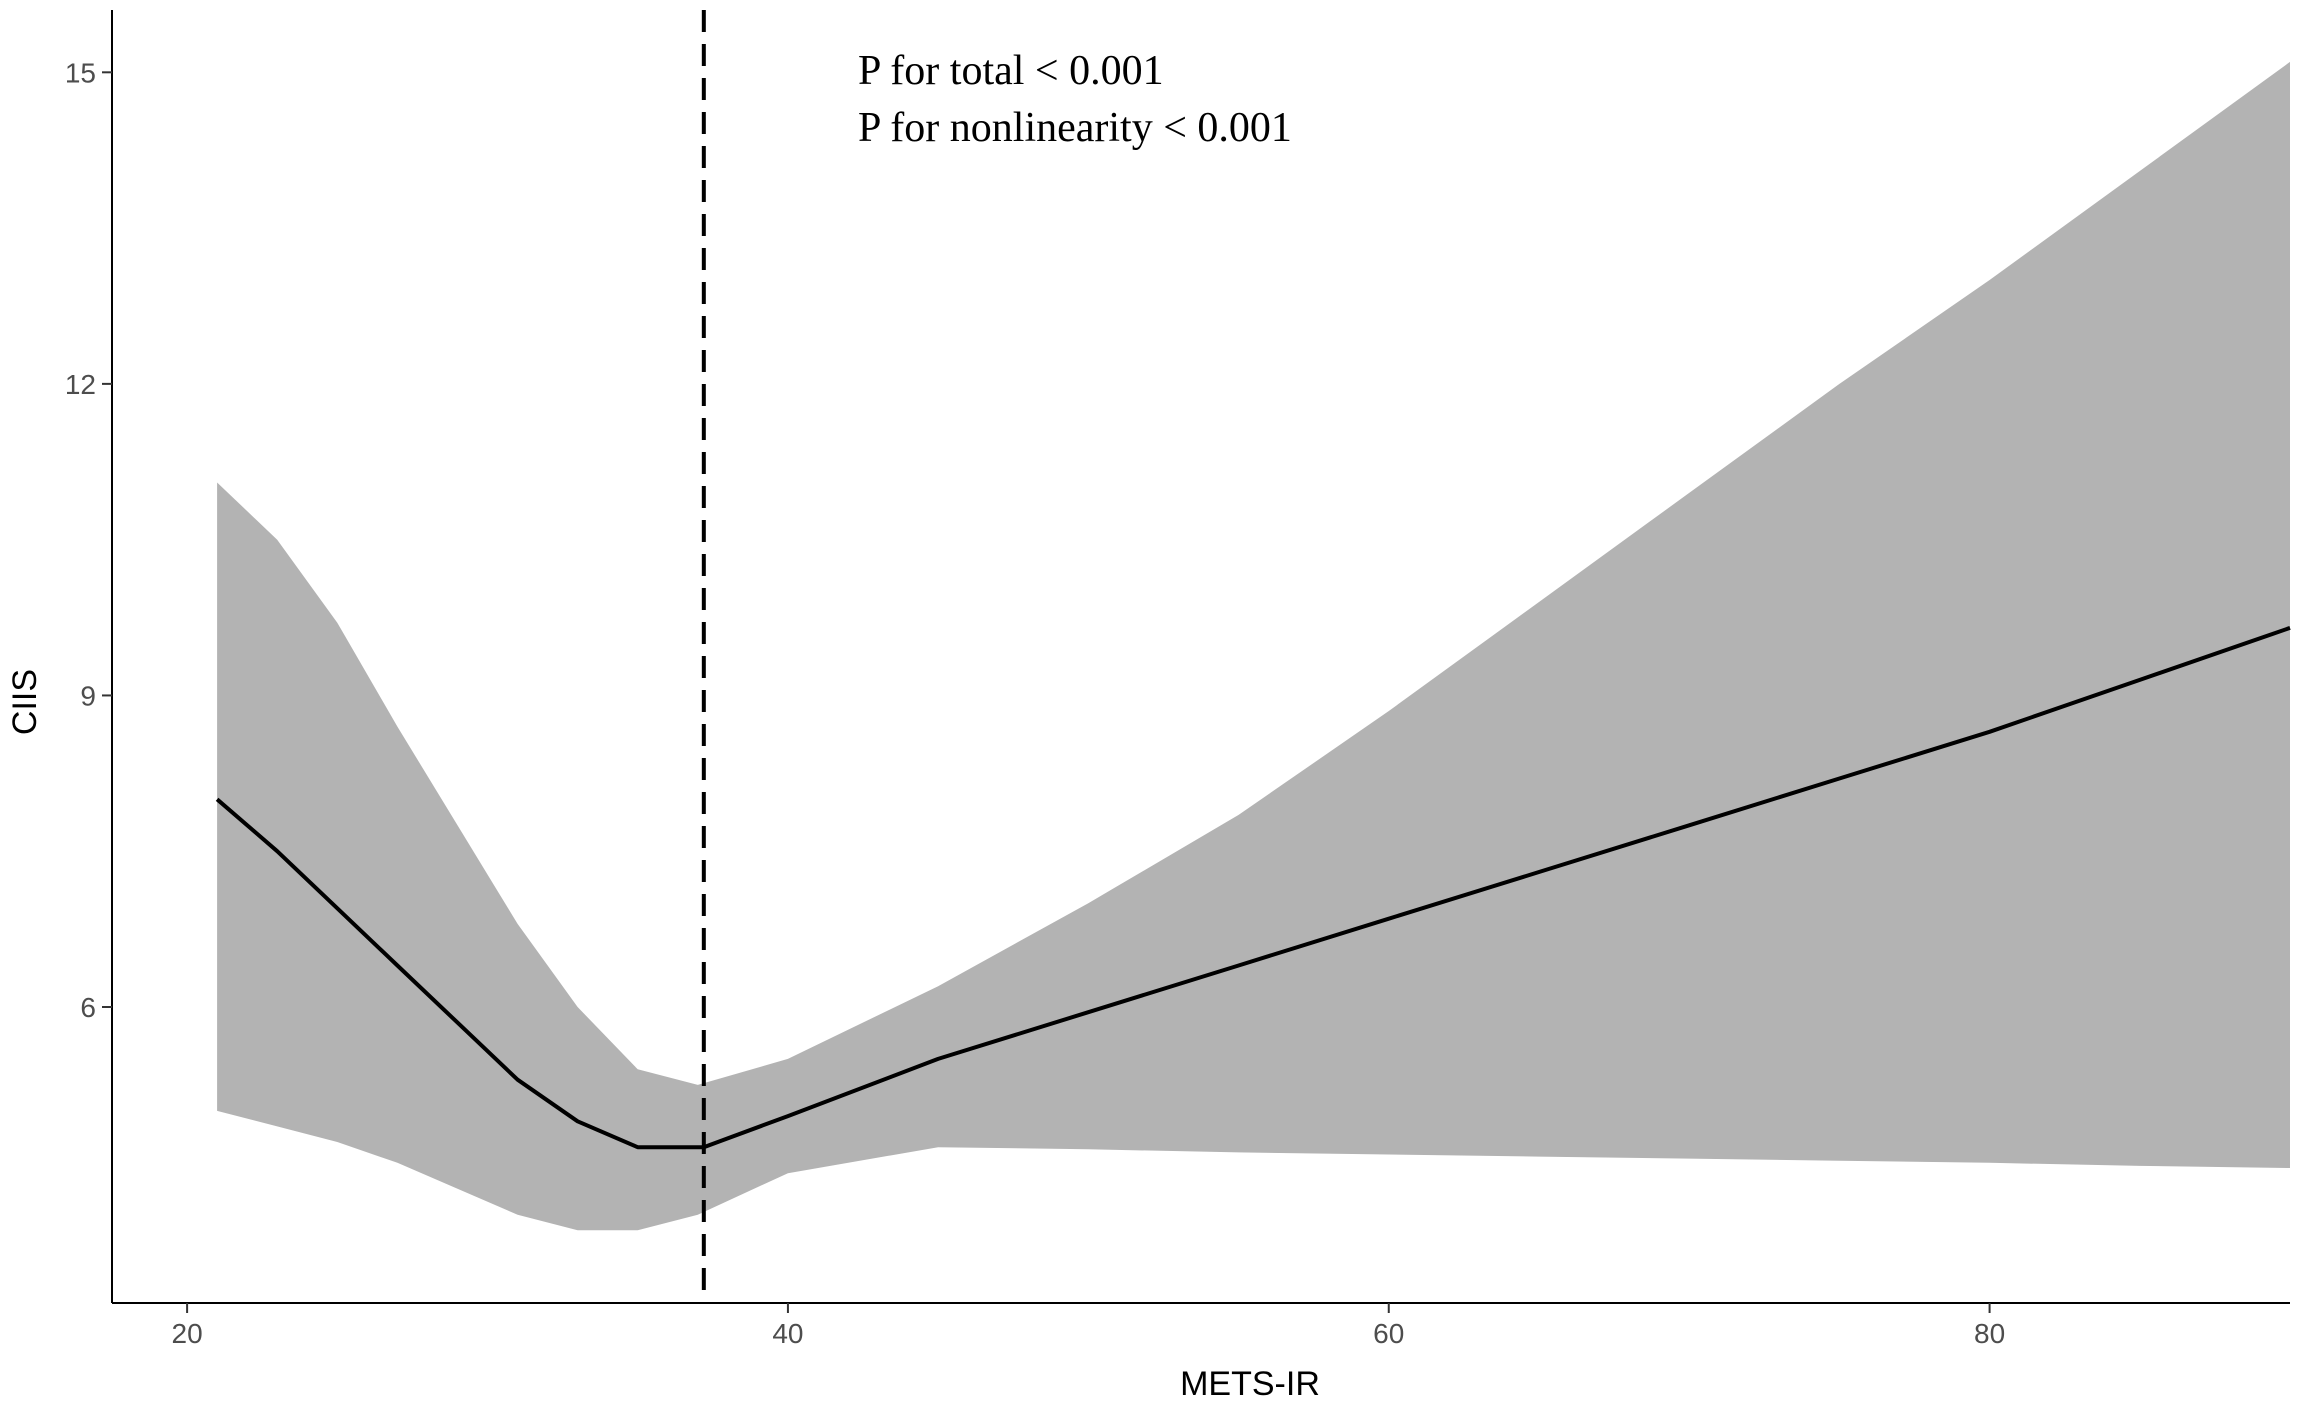 The height and width of the screenshot is (1411, 2303). I want to click on x-tick-label: 80, so click(1989, 1333).